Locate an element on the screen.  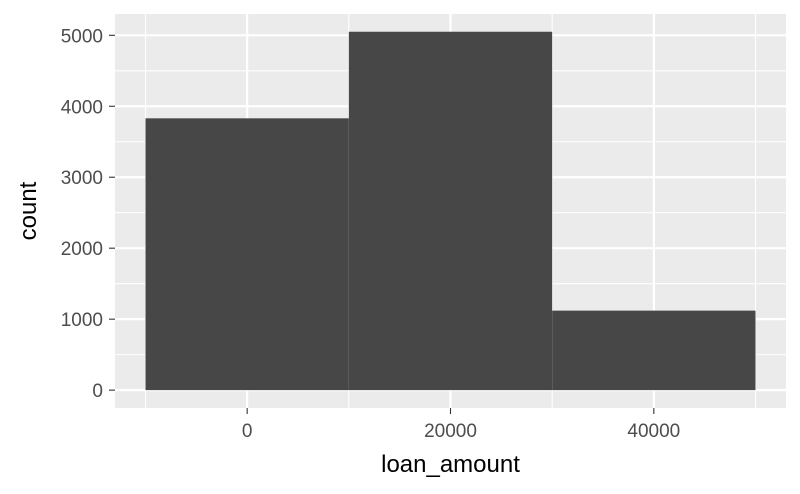
y-tick-label: 5000 is located at coordinates (82, 36).